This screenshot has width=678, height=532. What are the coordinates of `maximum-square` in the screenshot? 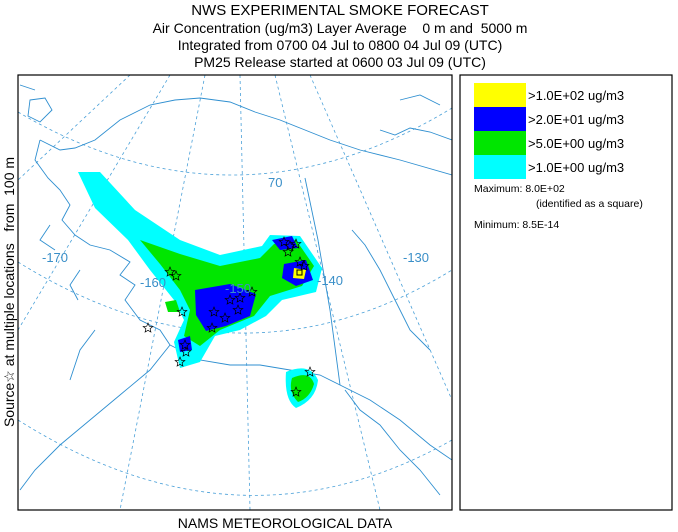 It's located at (299, 272).